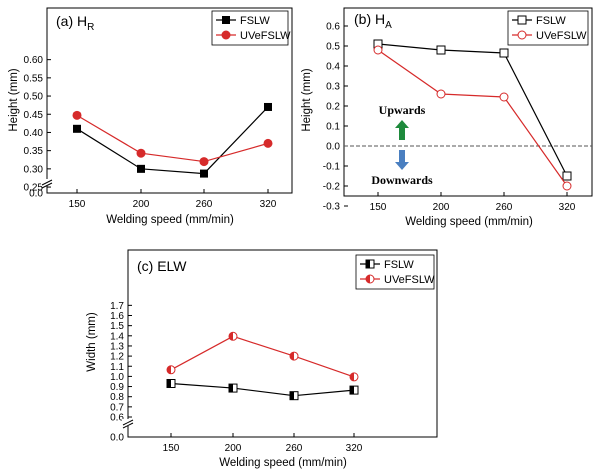 Image resolution: width=600 pixels, height=474 pixels. I want to click on y-tick-label: 0.60, so click(34, 60).